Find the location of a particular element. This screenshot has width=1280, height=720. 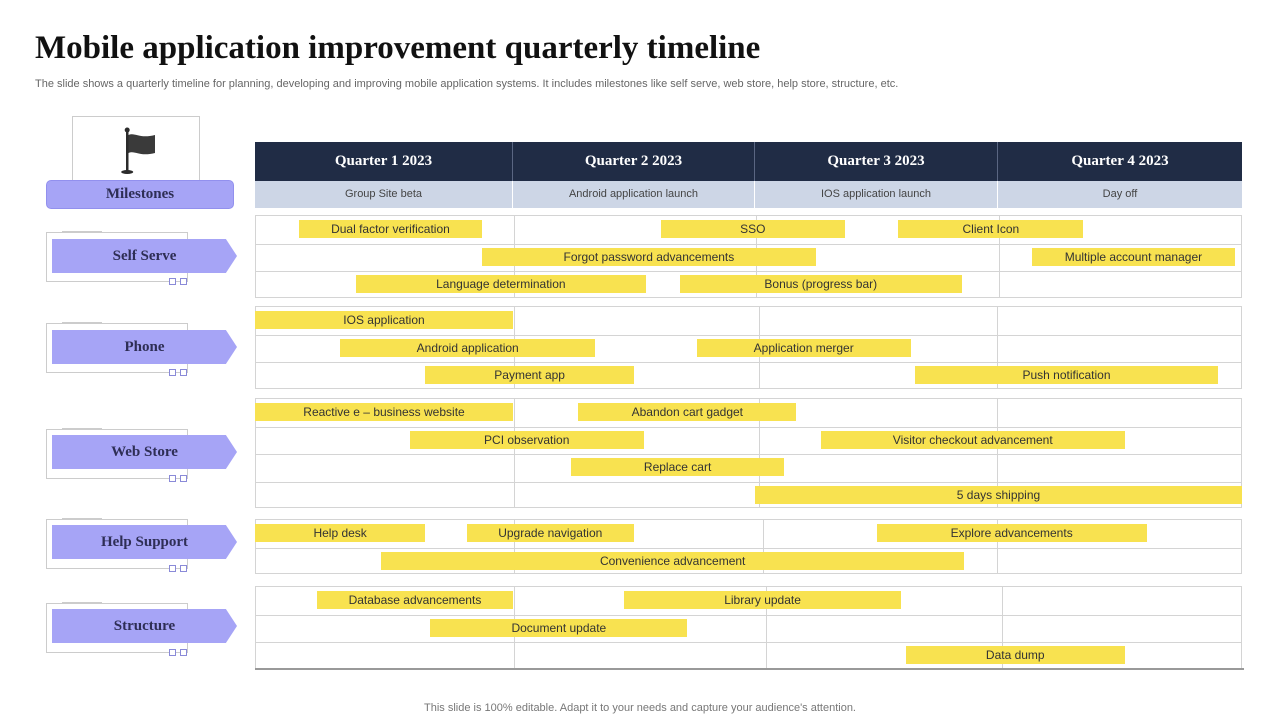

milestone-row is located at coordinates (748, 194).